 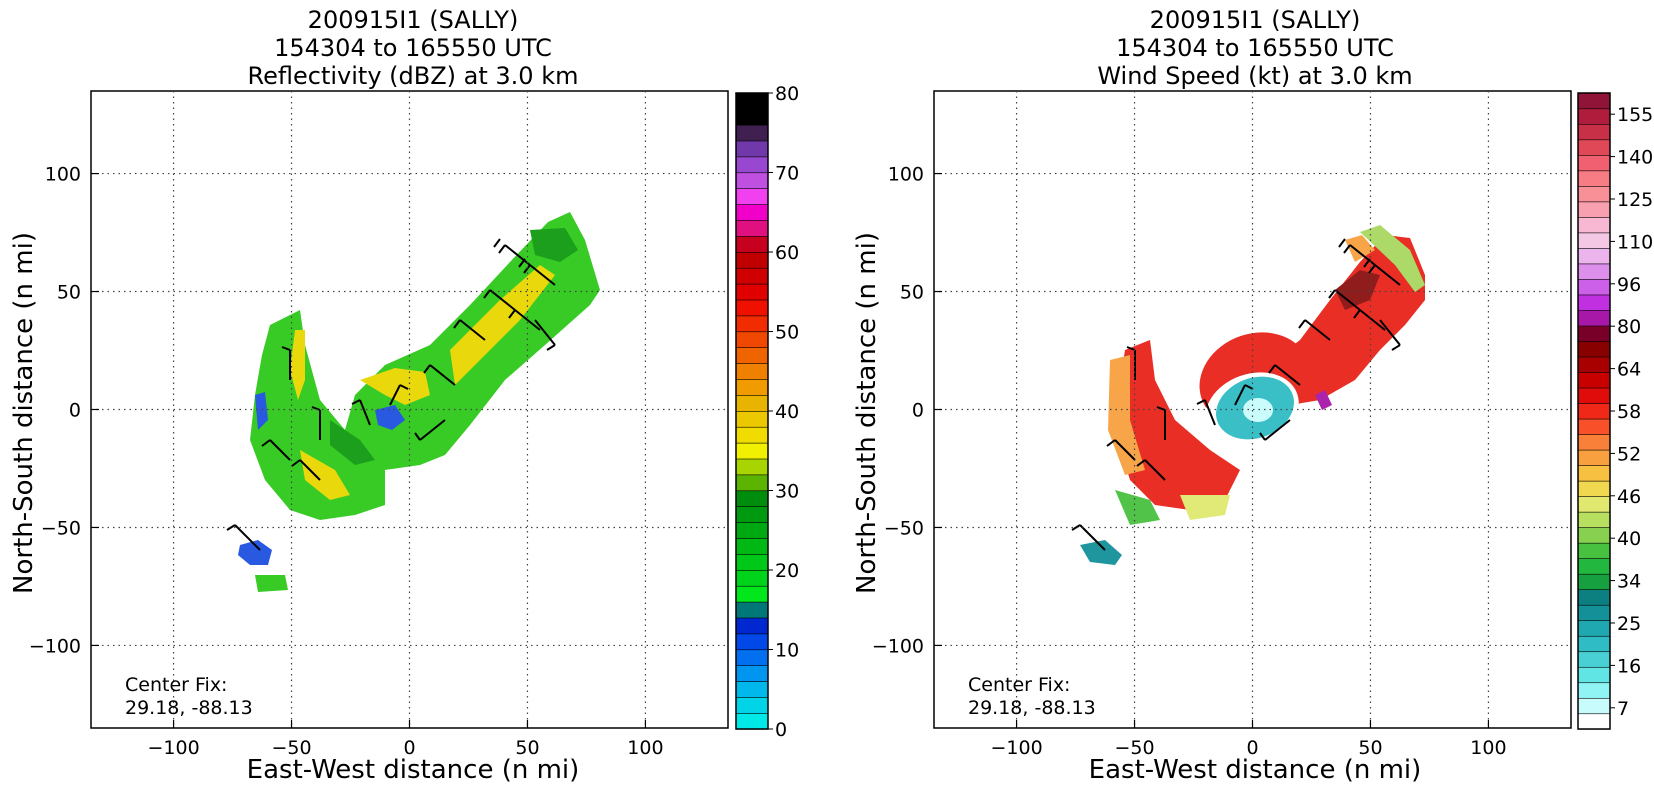 What do you see at coordinates (1629, 624) in the screenshot?
I see `colorbar-tick-label: 25` at bounding box center [1629, 624].